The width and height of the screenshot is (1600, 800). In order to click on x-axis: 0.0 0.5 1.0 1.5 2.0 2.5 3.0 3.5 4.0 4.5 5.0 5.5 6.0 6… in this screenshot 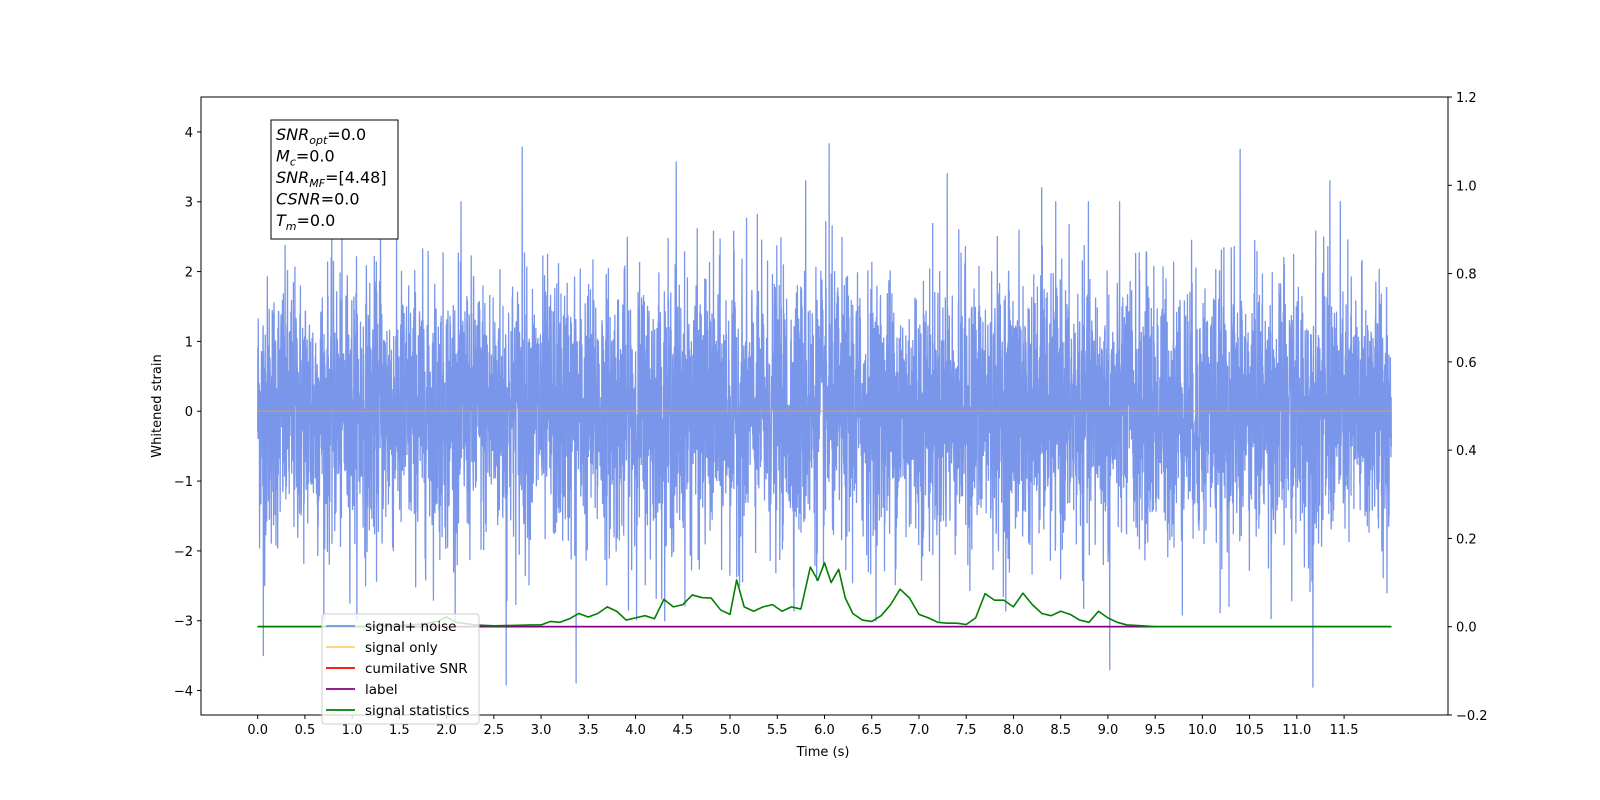, I will do `click(803, 726)`.